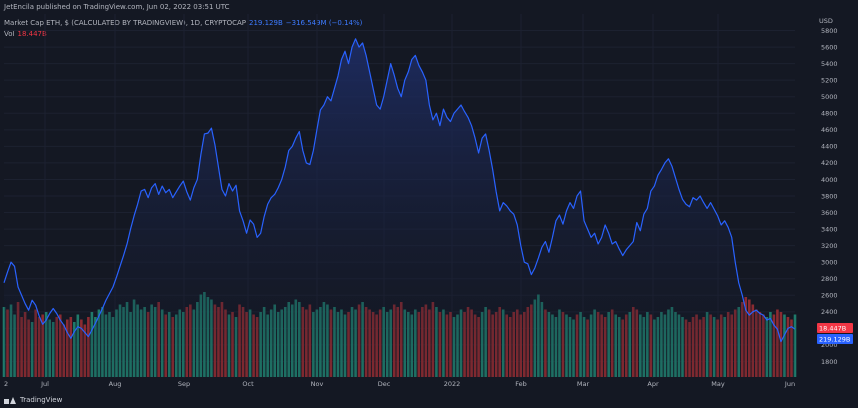  Describe the element at coordinates (521, 384) in the screenshot. I see `x-tick-label: Feb` at that location.